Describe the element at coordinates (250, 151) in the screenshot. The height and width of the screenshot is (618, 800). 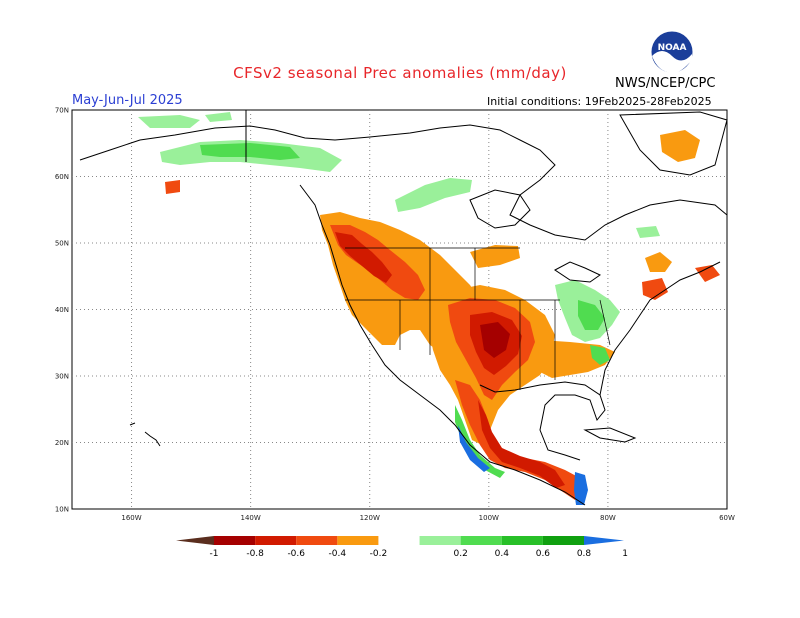
I see `wet-anomaly-alaska-core` at that location.